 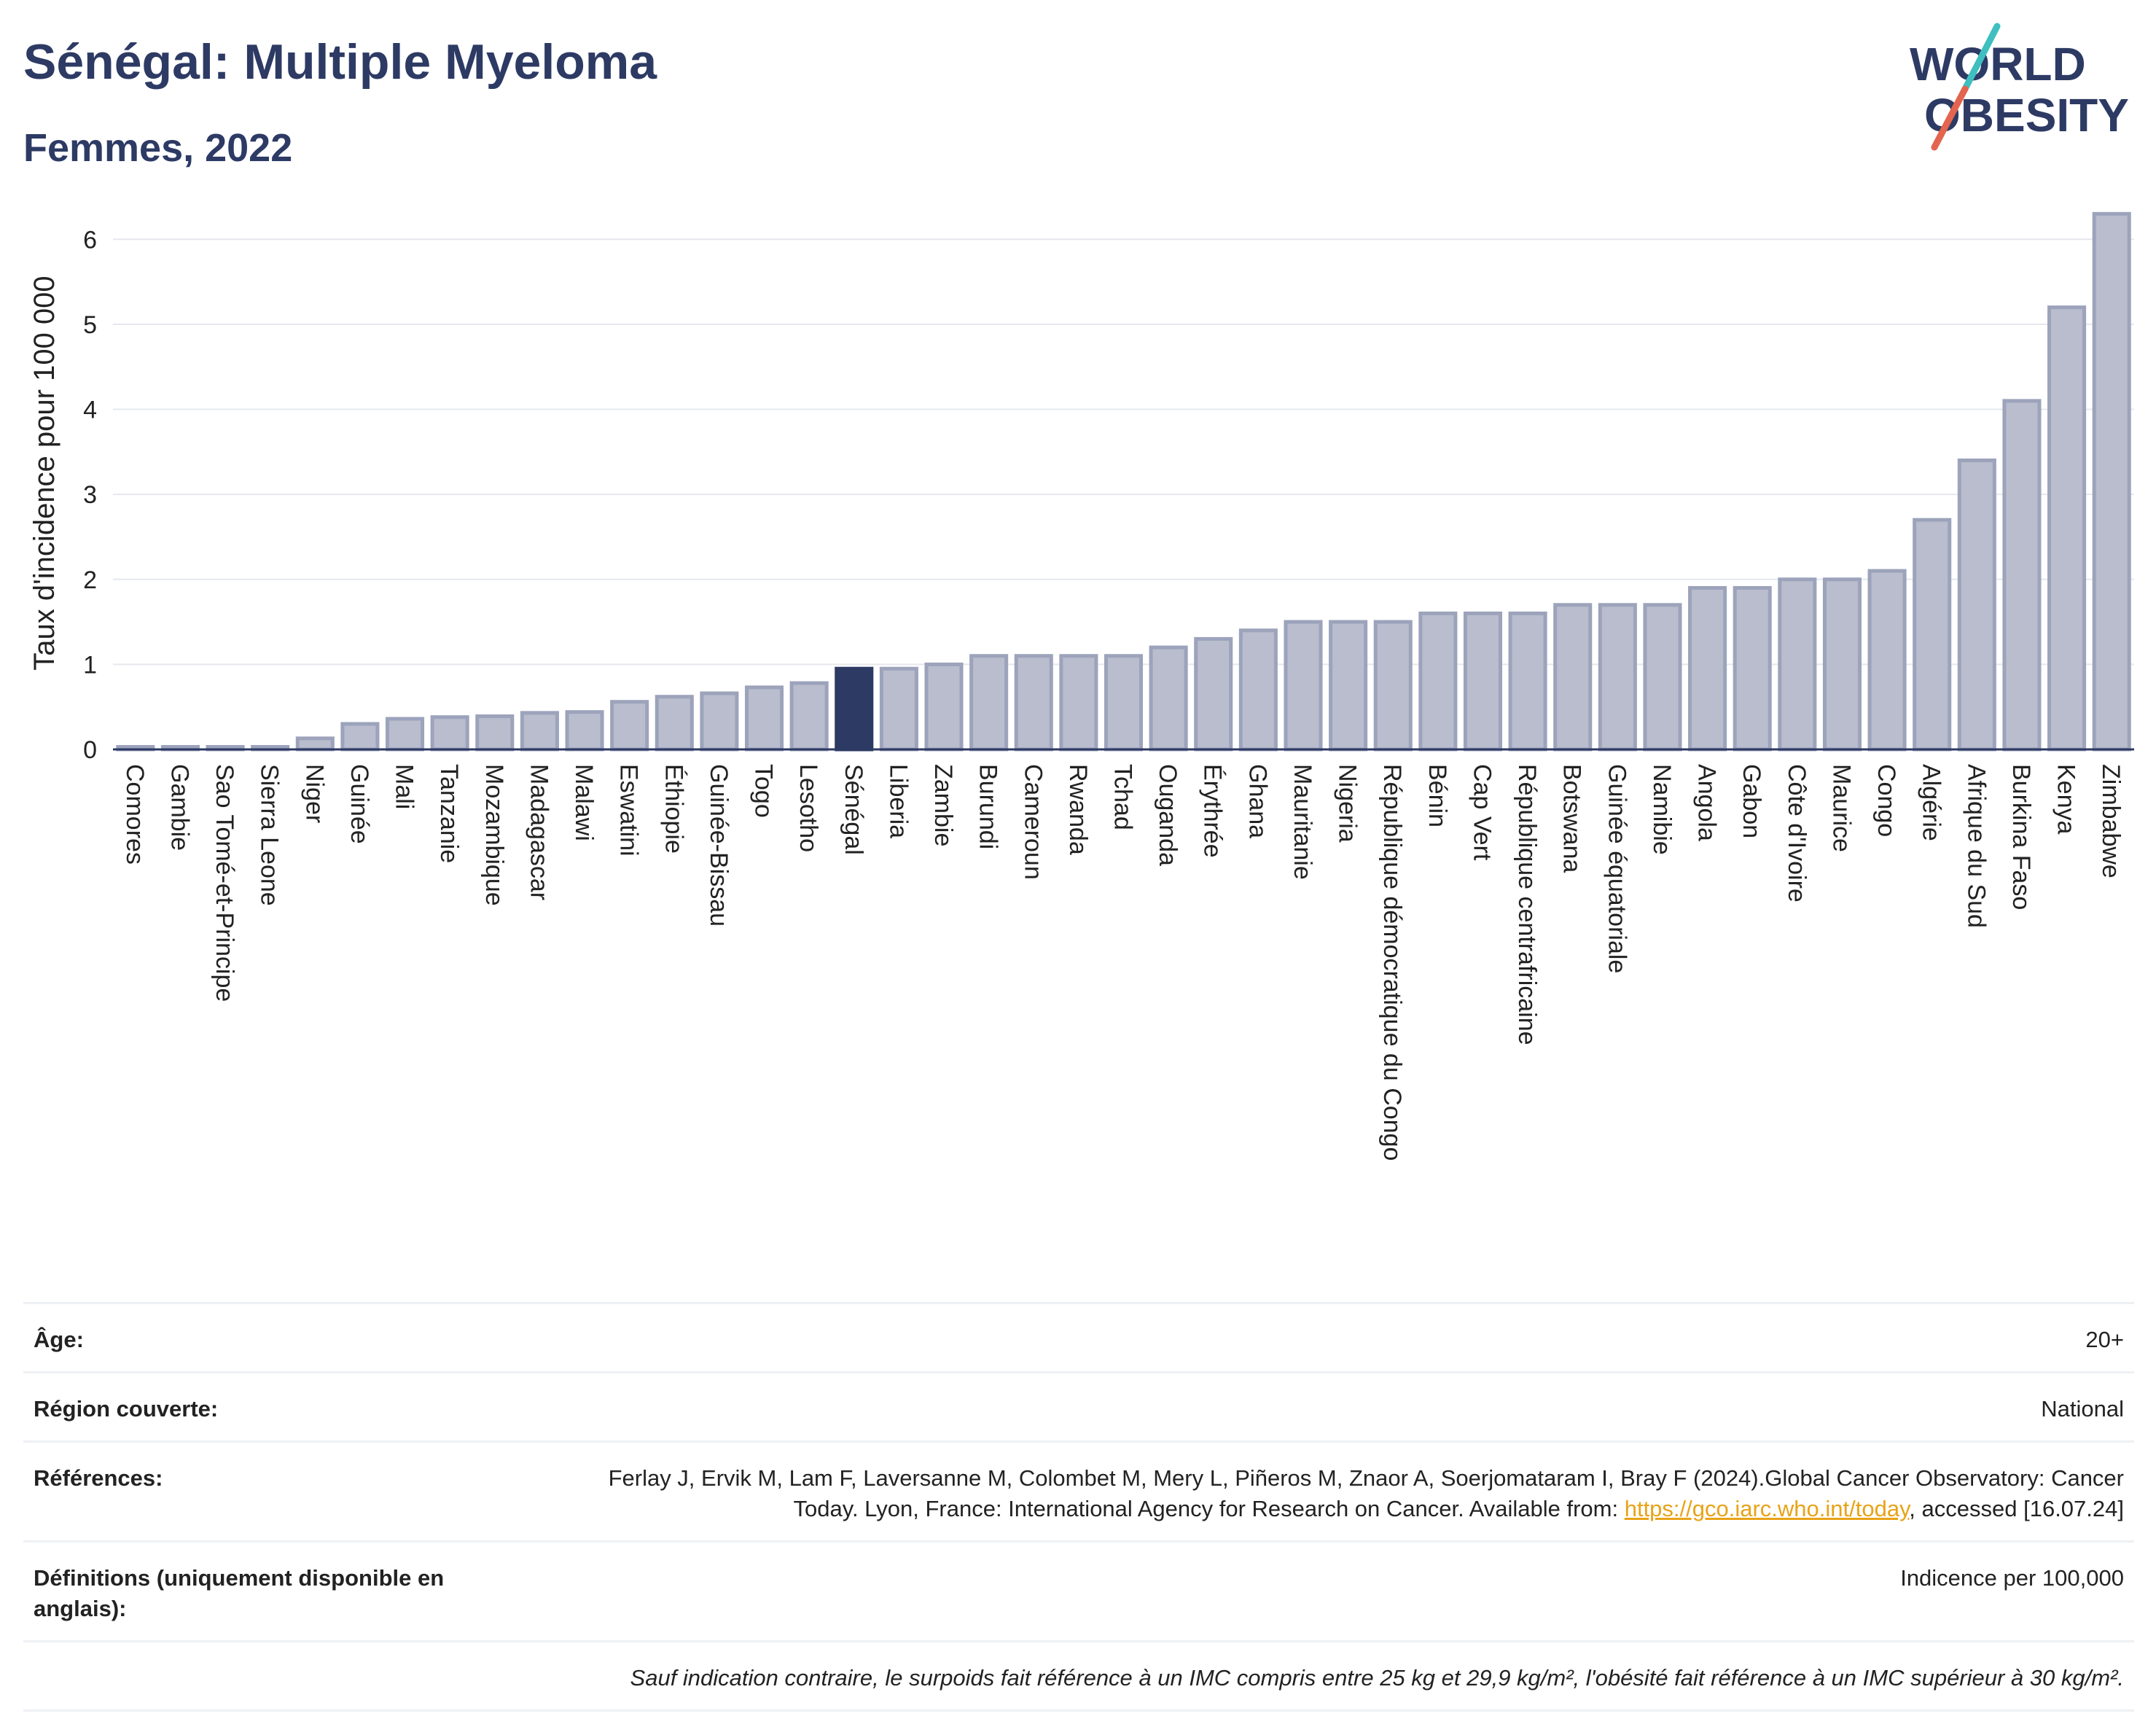 I want to click on x-tick-label: Côte d'Ivoire, so click(x=1797, y=833).